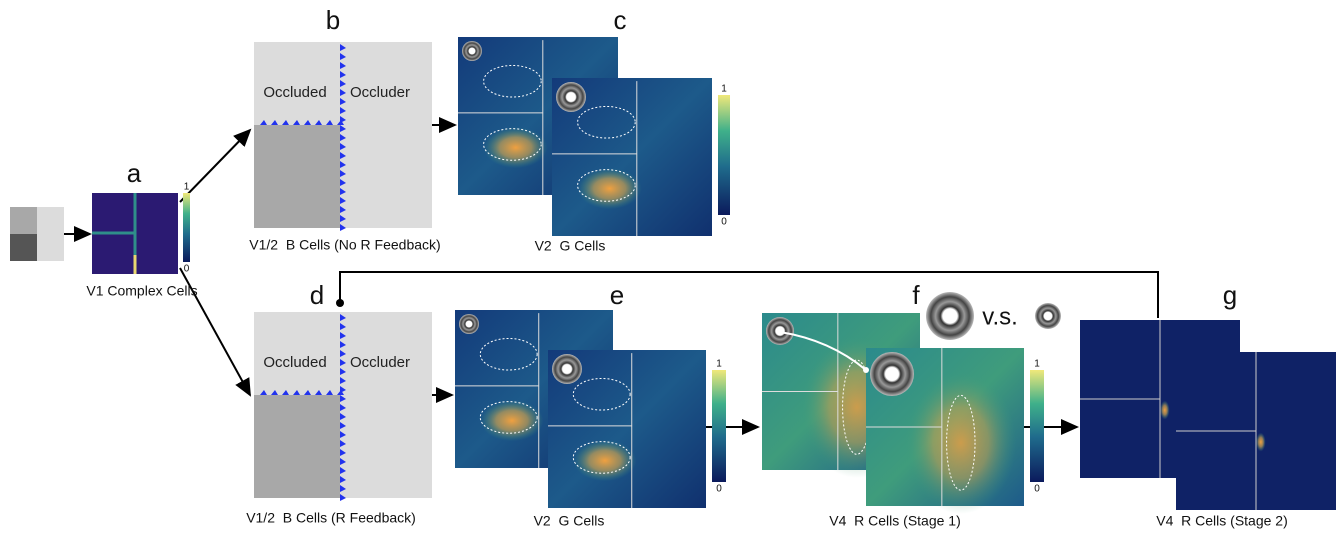 This screenshot has width=1337, height=533. What do you see at coordinates (37, 234) in the screenshot?
I see `input-image` at bounding box center [37, 234].